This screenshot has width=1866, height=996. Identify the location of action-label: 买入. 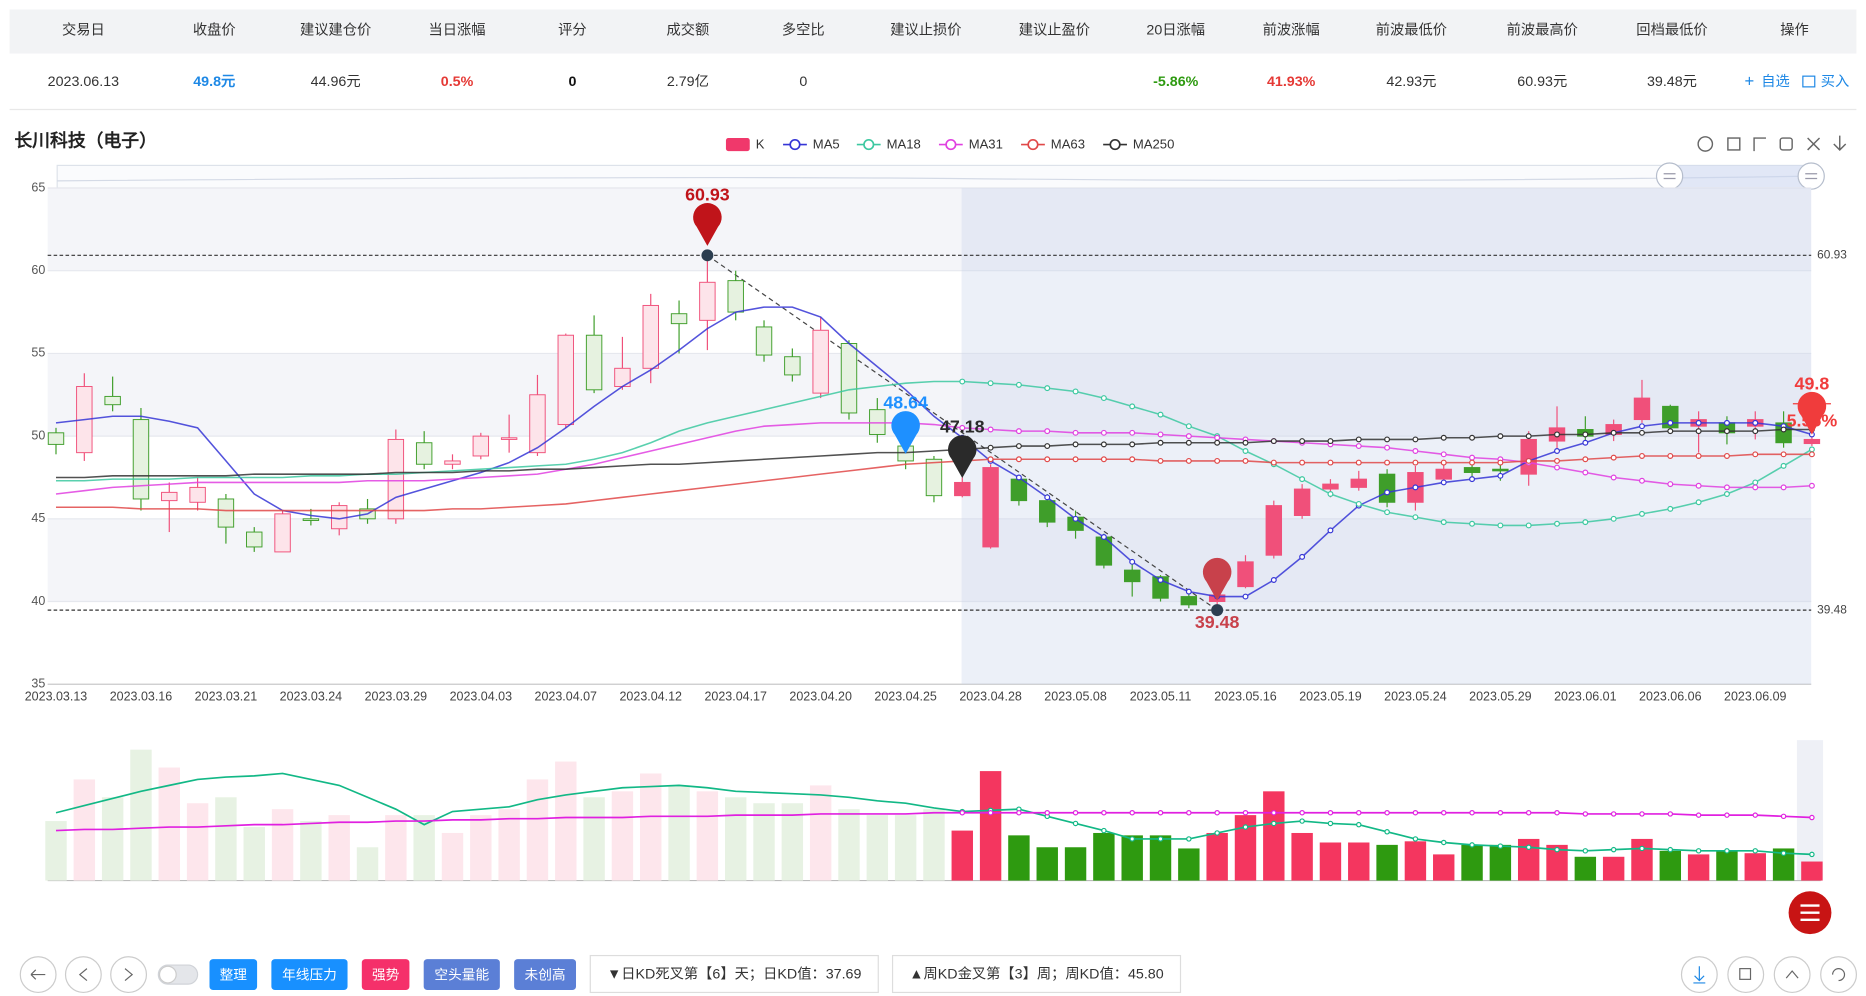
(1835, 81).